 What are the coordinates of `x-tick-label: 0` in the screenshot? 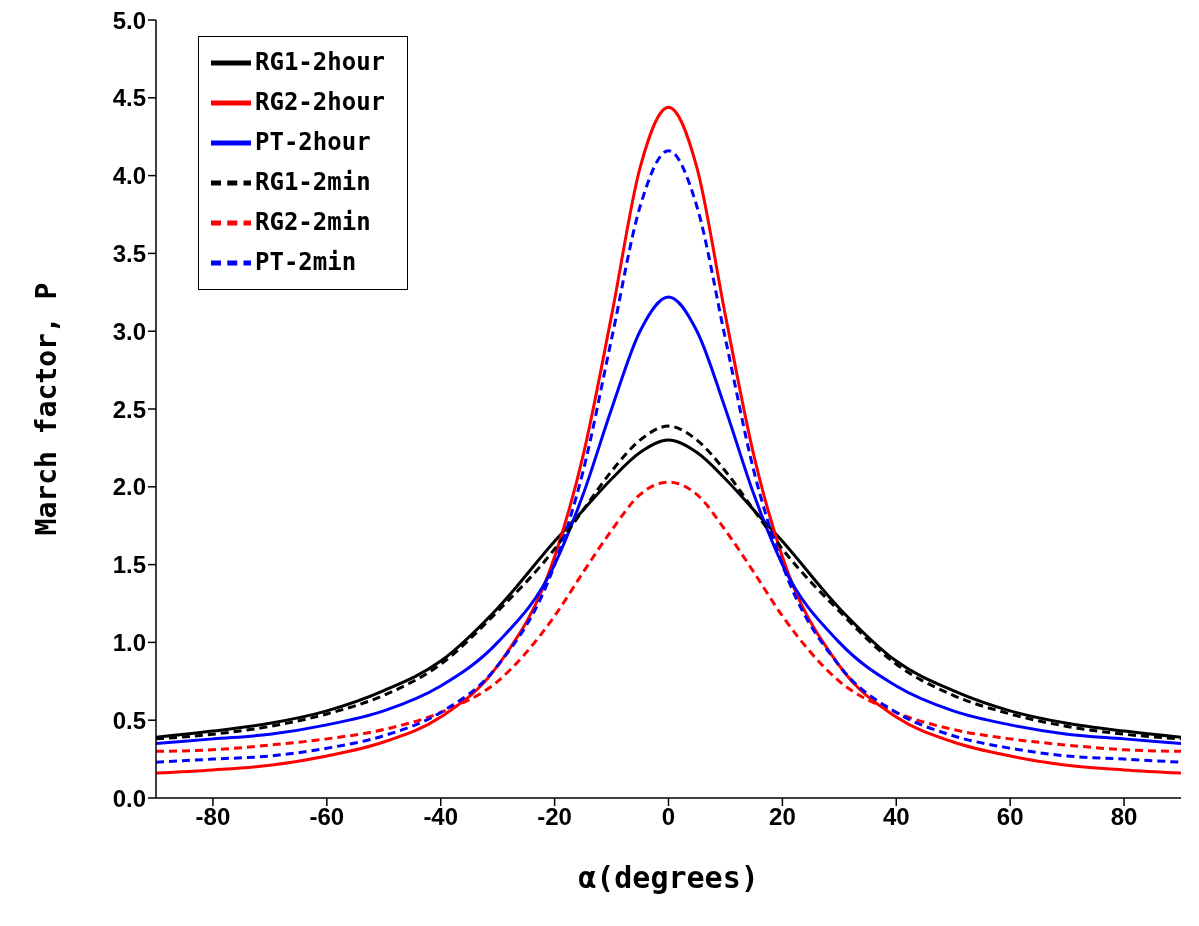 It's located at (668, 817).